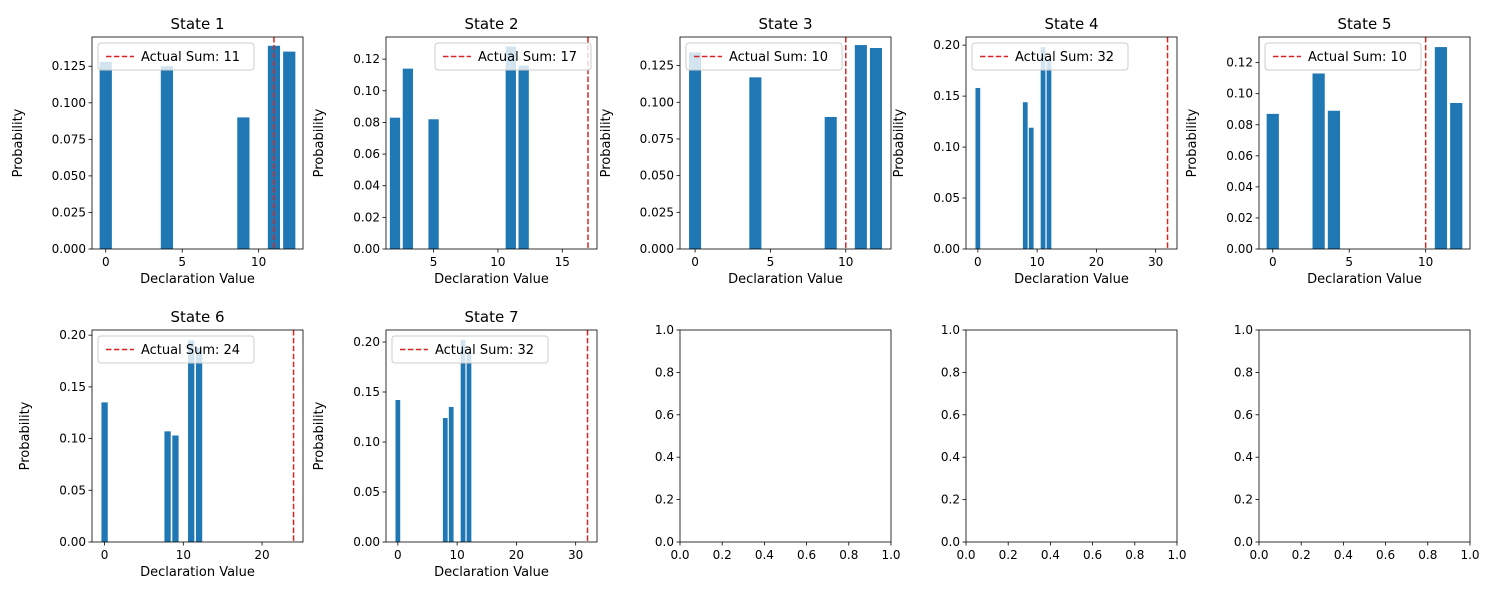 The width and height of the screenshot is (1500, 600). What do you see at coordinates (197, 24) in the screenshot?
I see `subplot-title: State 1` at bounding box center [197, 24].